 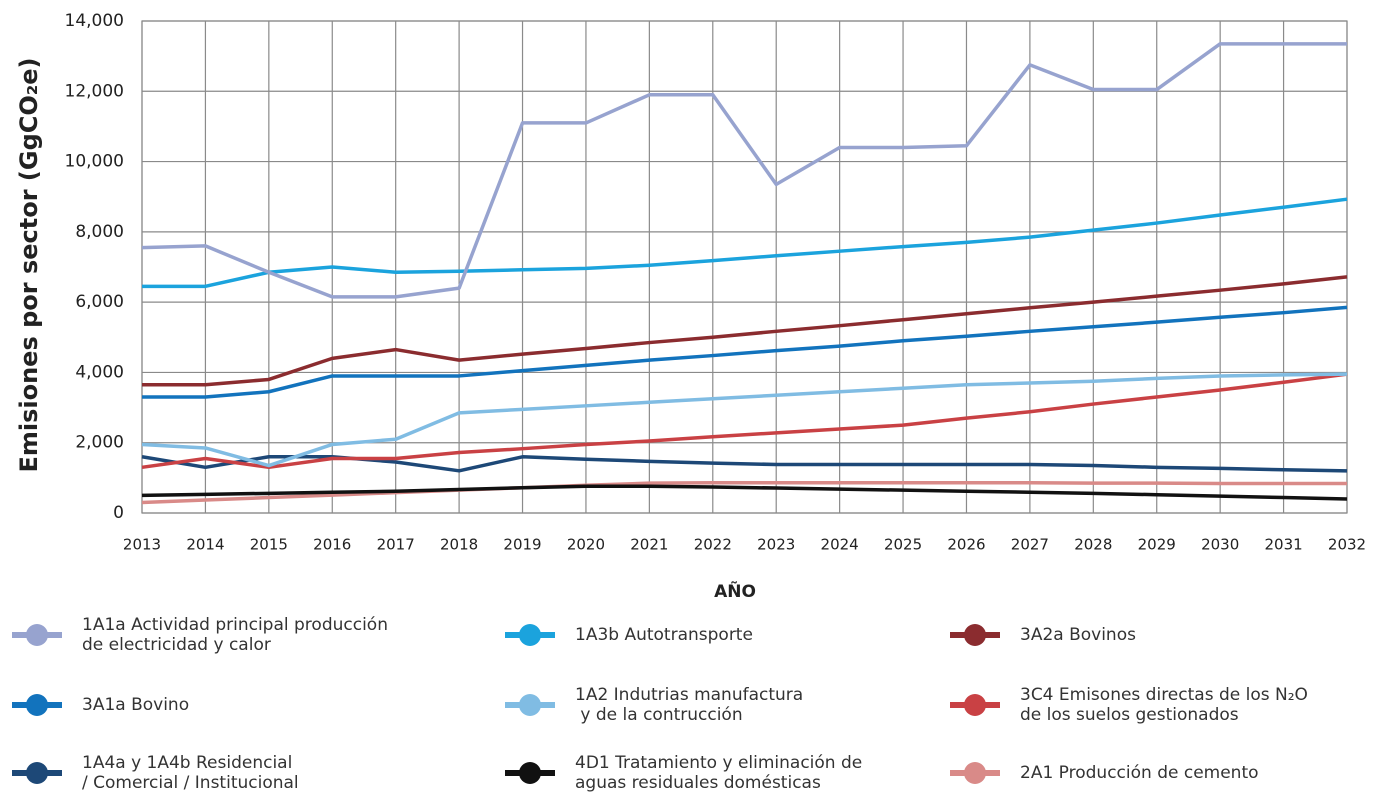 I want to click on y-tick-label: 8,000, so click(x=99, y=232).